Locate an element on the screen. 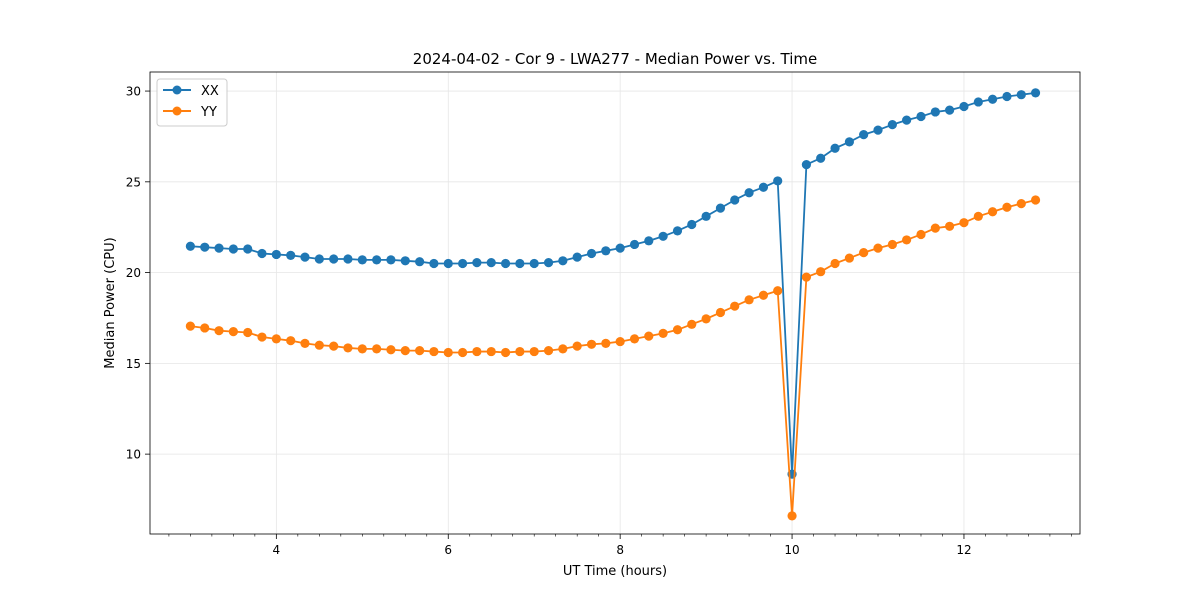 This screenshot has height=600, width=1200. x-axis-label: UT Time (hours) is located at coordinates (615, 571).